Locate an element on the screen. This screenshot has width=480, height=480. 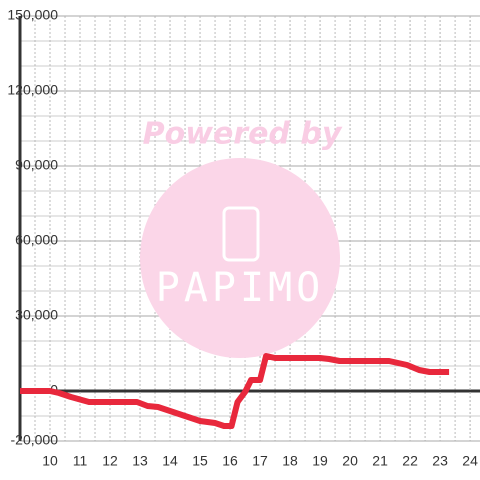
x-tick-label: 19 is located at coordinates (320, 461).